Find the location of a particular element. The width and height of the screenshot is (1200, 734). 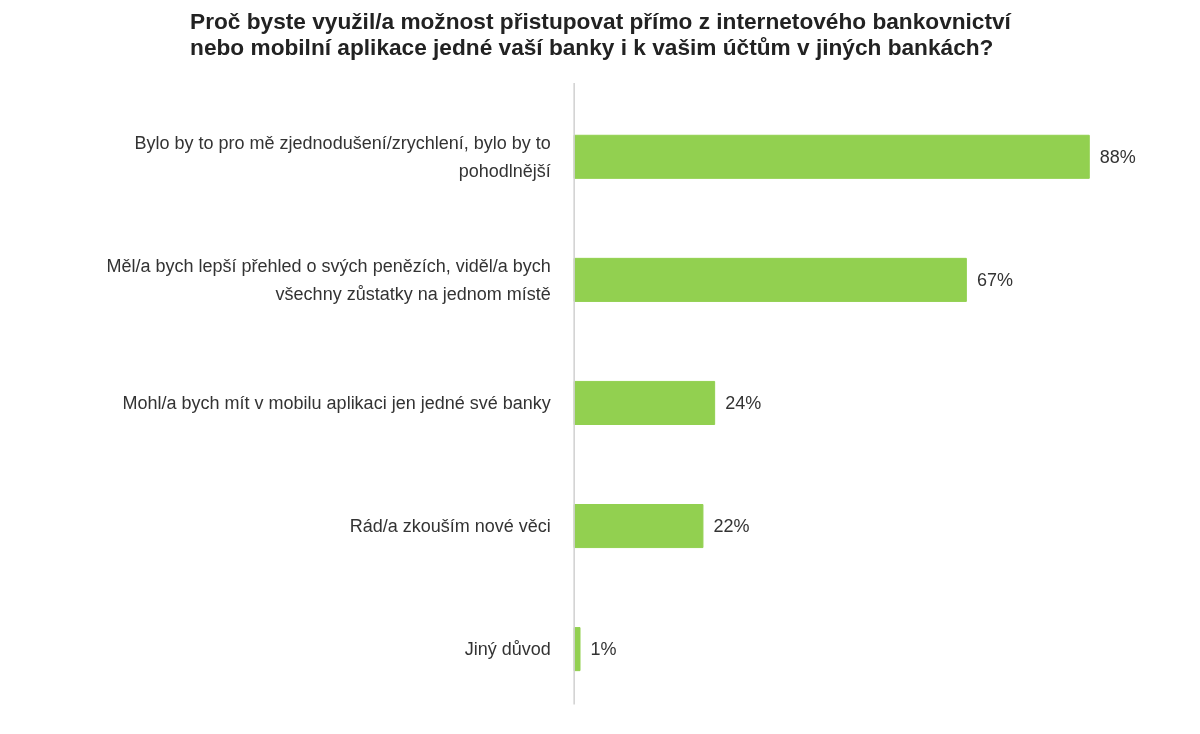

y-tick-label: Bylo by to pro mě zjednodušení/zrychlení, bylo by to pohodlnější is located at coordinates (342, 156).